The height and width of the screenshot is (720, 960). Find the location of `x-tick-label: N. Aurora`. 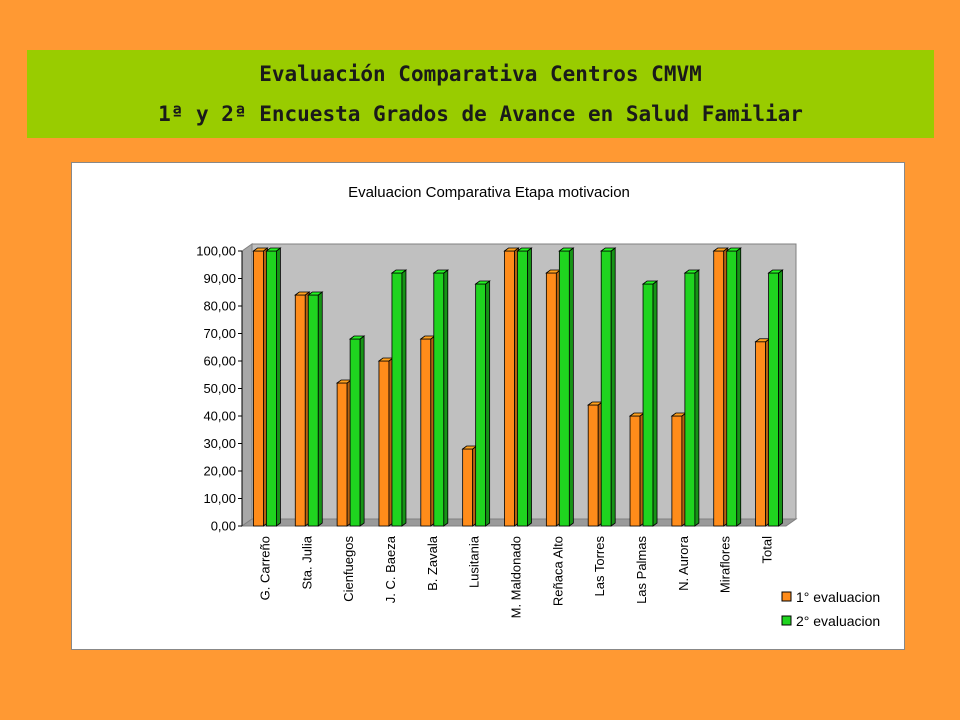

x-tick-label: N. Aurora is located at coordinates (683, 563).